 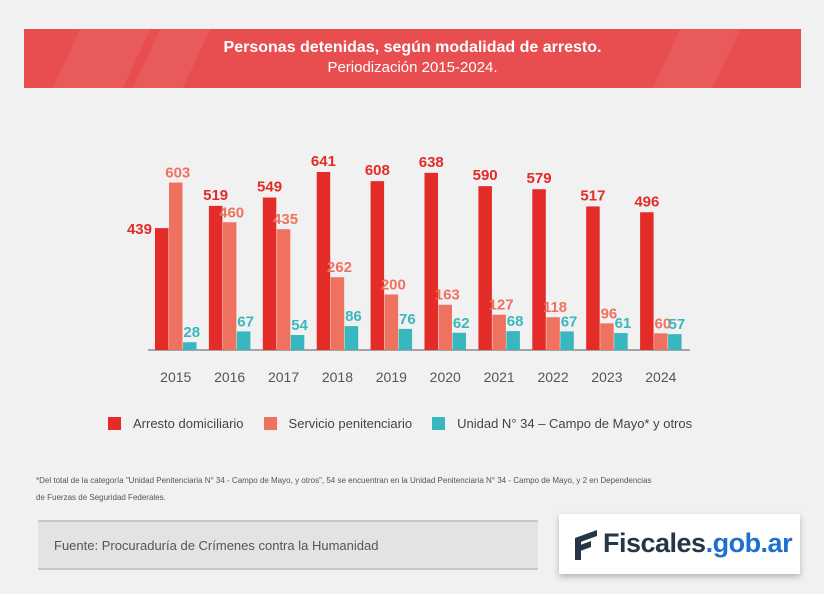 I want to click on chart-subtitle: Periodización 2015-2024., so click(x=412, y=67).